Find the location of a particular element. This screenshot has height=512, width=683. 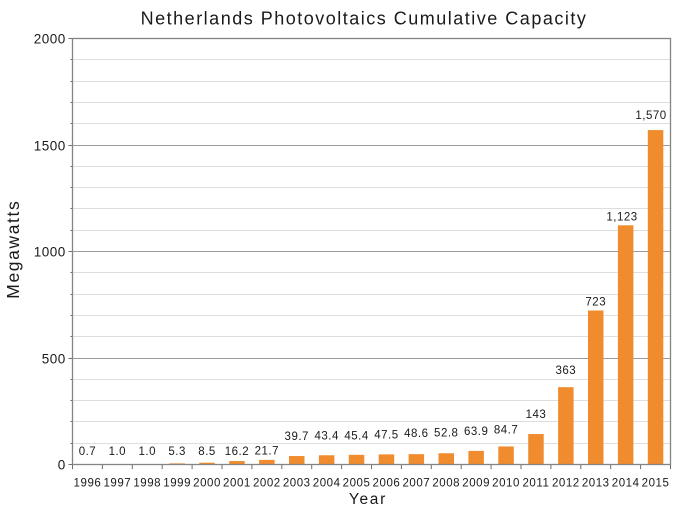

svg-text: 2007 is located at coordinates (416, 484).